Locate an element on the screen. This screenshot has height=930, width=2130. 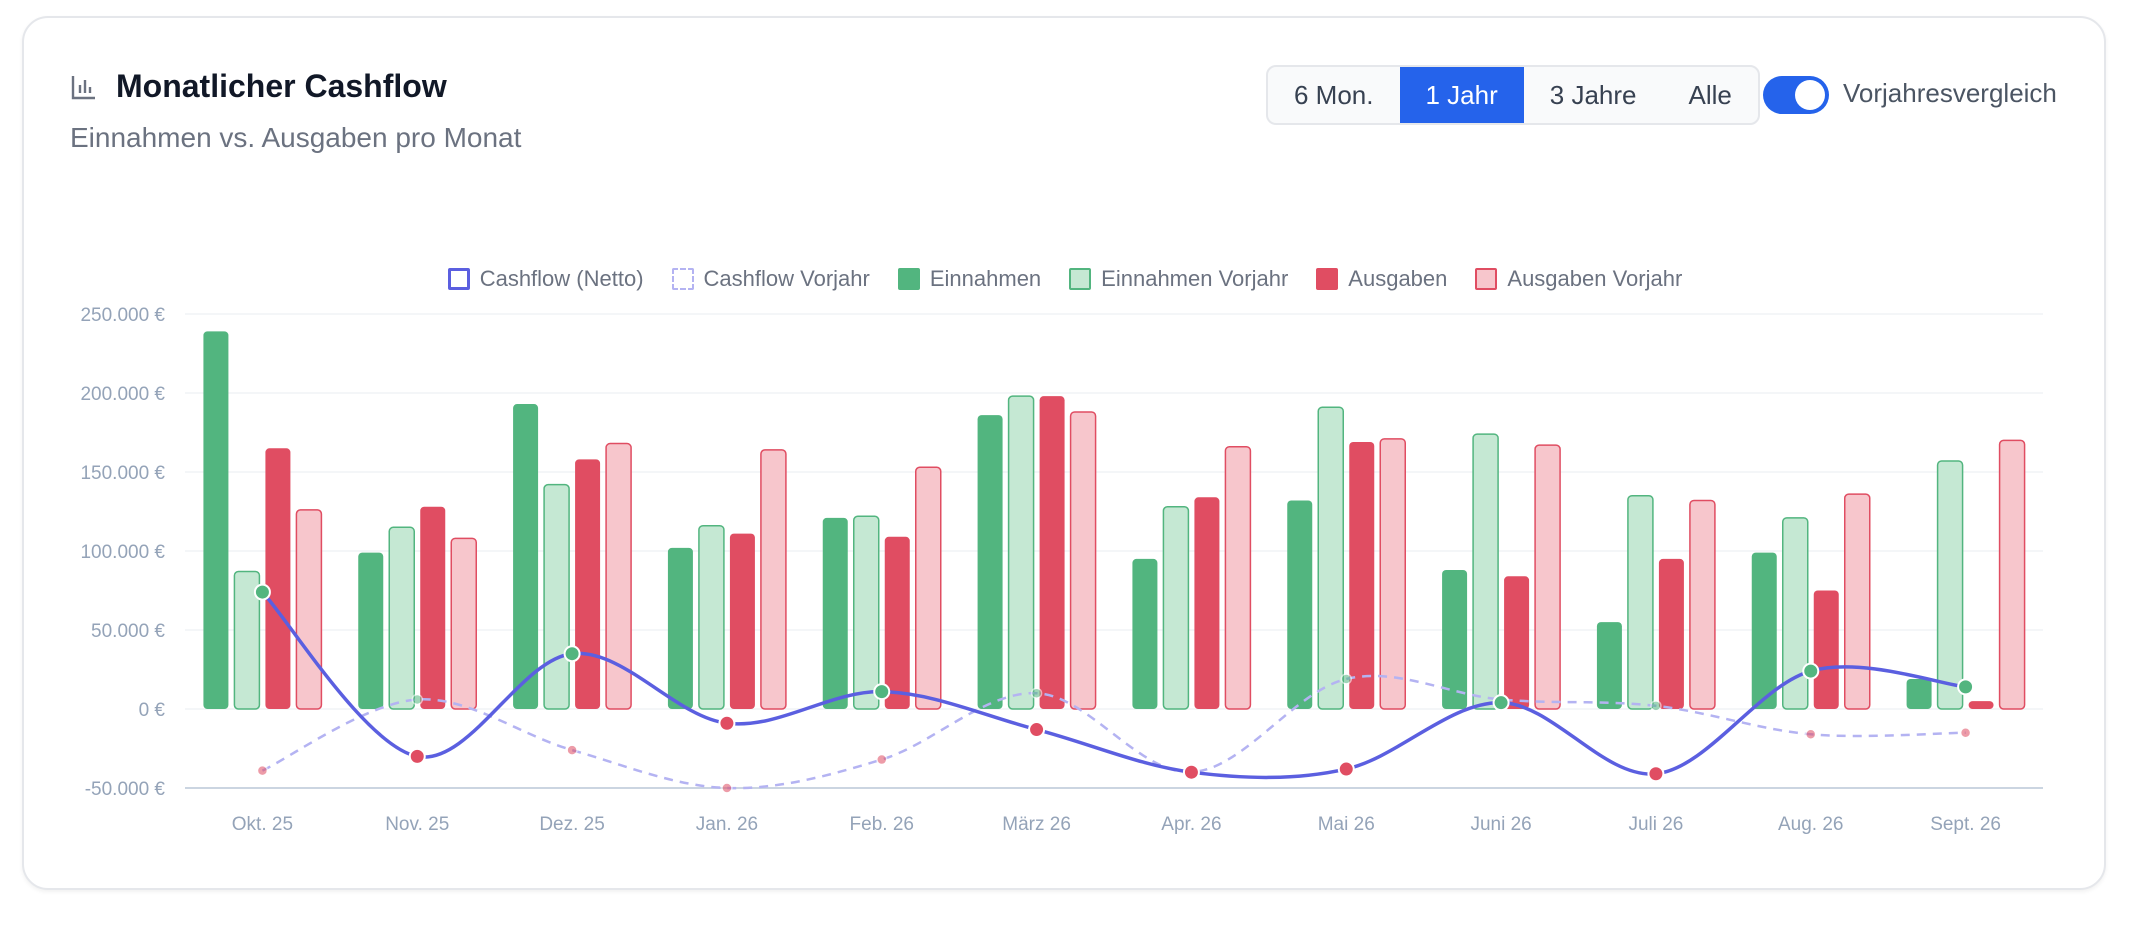
legend-item-expenses: Ausgaben is located at coordinates (1381, 279).